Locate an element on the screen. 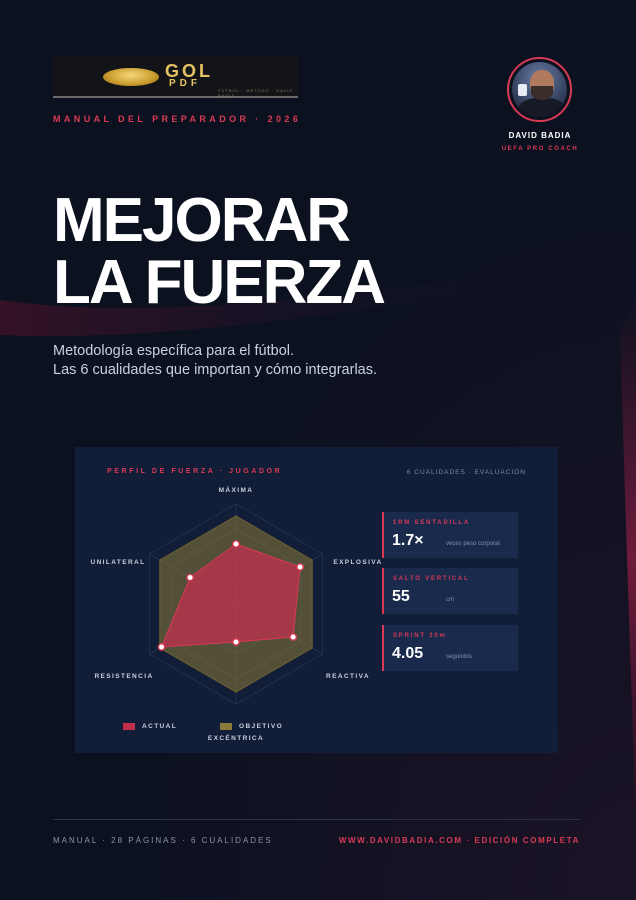 The height and width of the screenshot is (900, 636). legend-item-objetivo: OBJETIVO is located at coordinates (251, 726).